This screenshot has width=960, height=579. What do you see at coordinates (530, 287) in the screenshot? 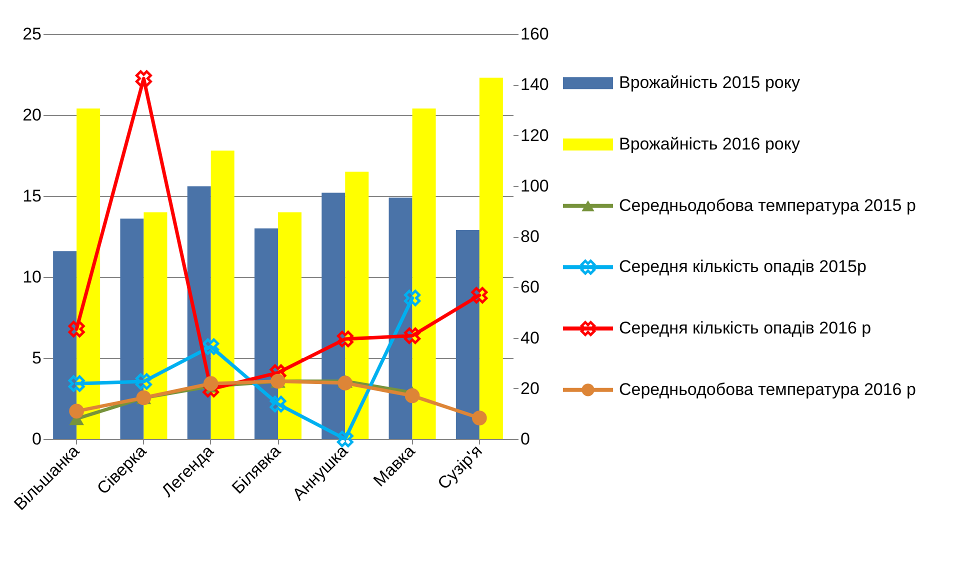
I see `y2-tick-label: 60` at bounding box center [530, 287].